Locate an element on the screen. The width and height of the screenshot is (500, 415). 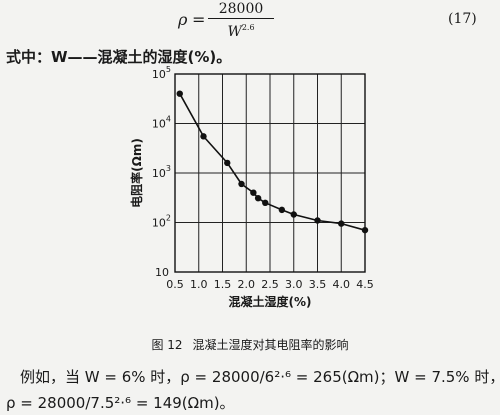
formula-fraction: 28000 W2.6 is located at coordinates (241, 20).